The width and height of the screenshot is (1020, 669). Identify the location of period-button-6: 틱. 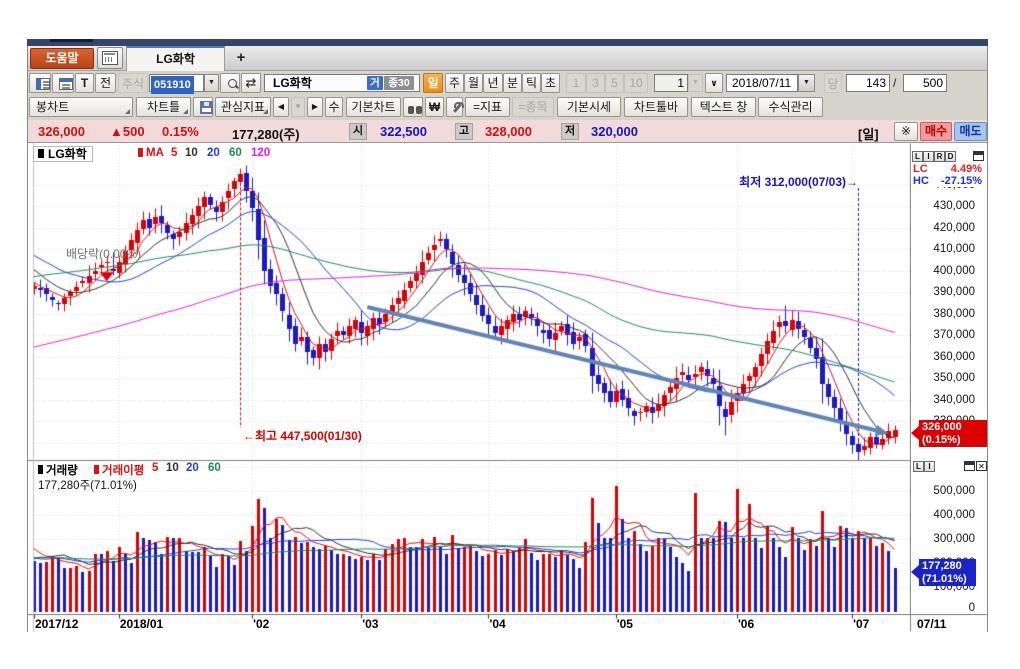
(531, 83).